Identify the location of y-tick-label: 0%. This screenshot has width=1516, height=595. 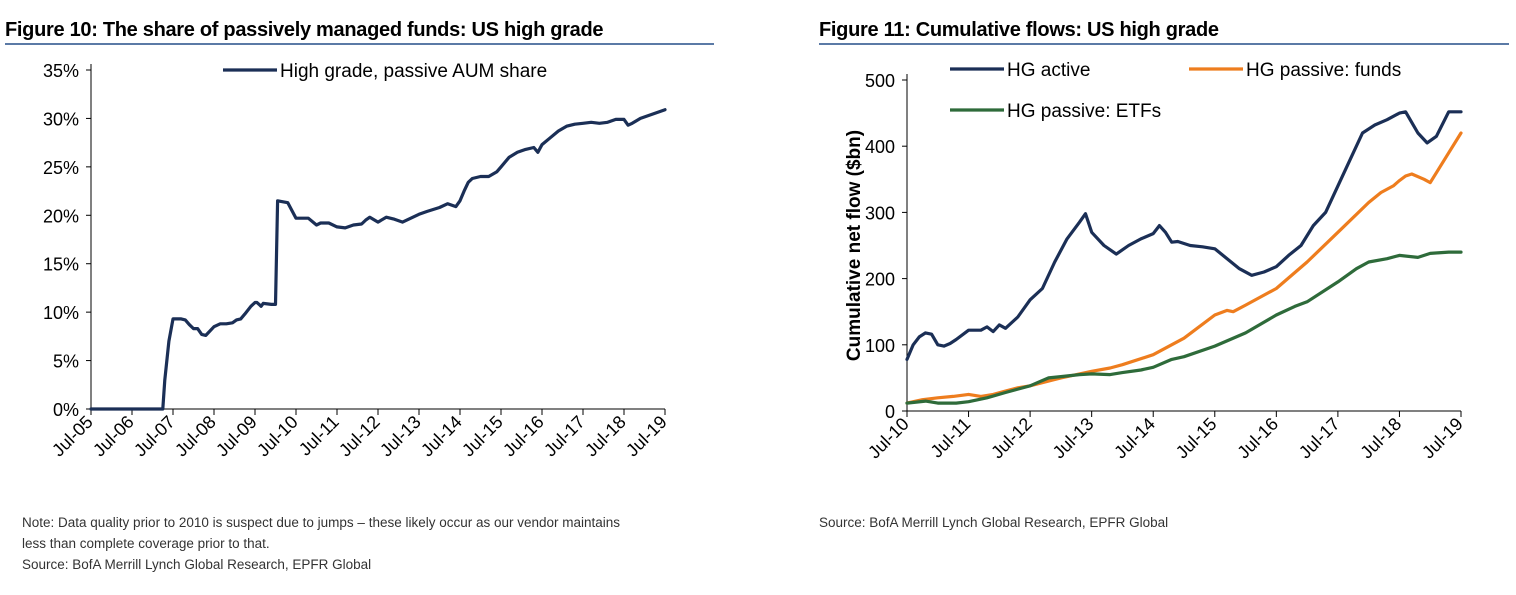
(66, 410).